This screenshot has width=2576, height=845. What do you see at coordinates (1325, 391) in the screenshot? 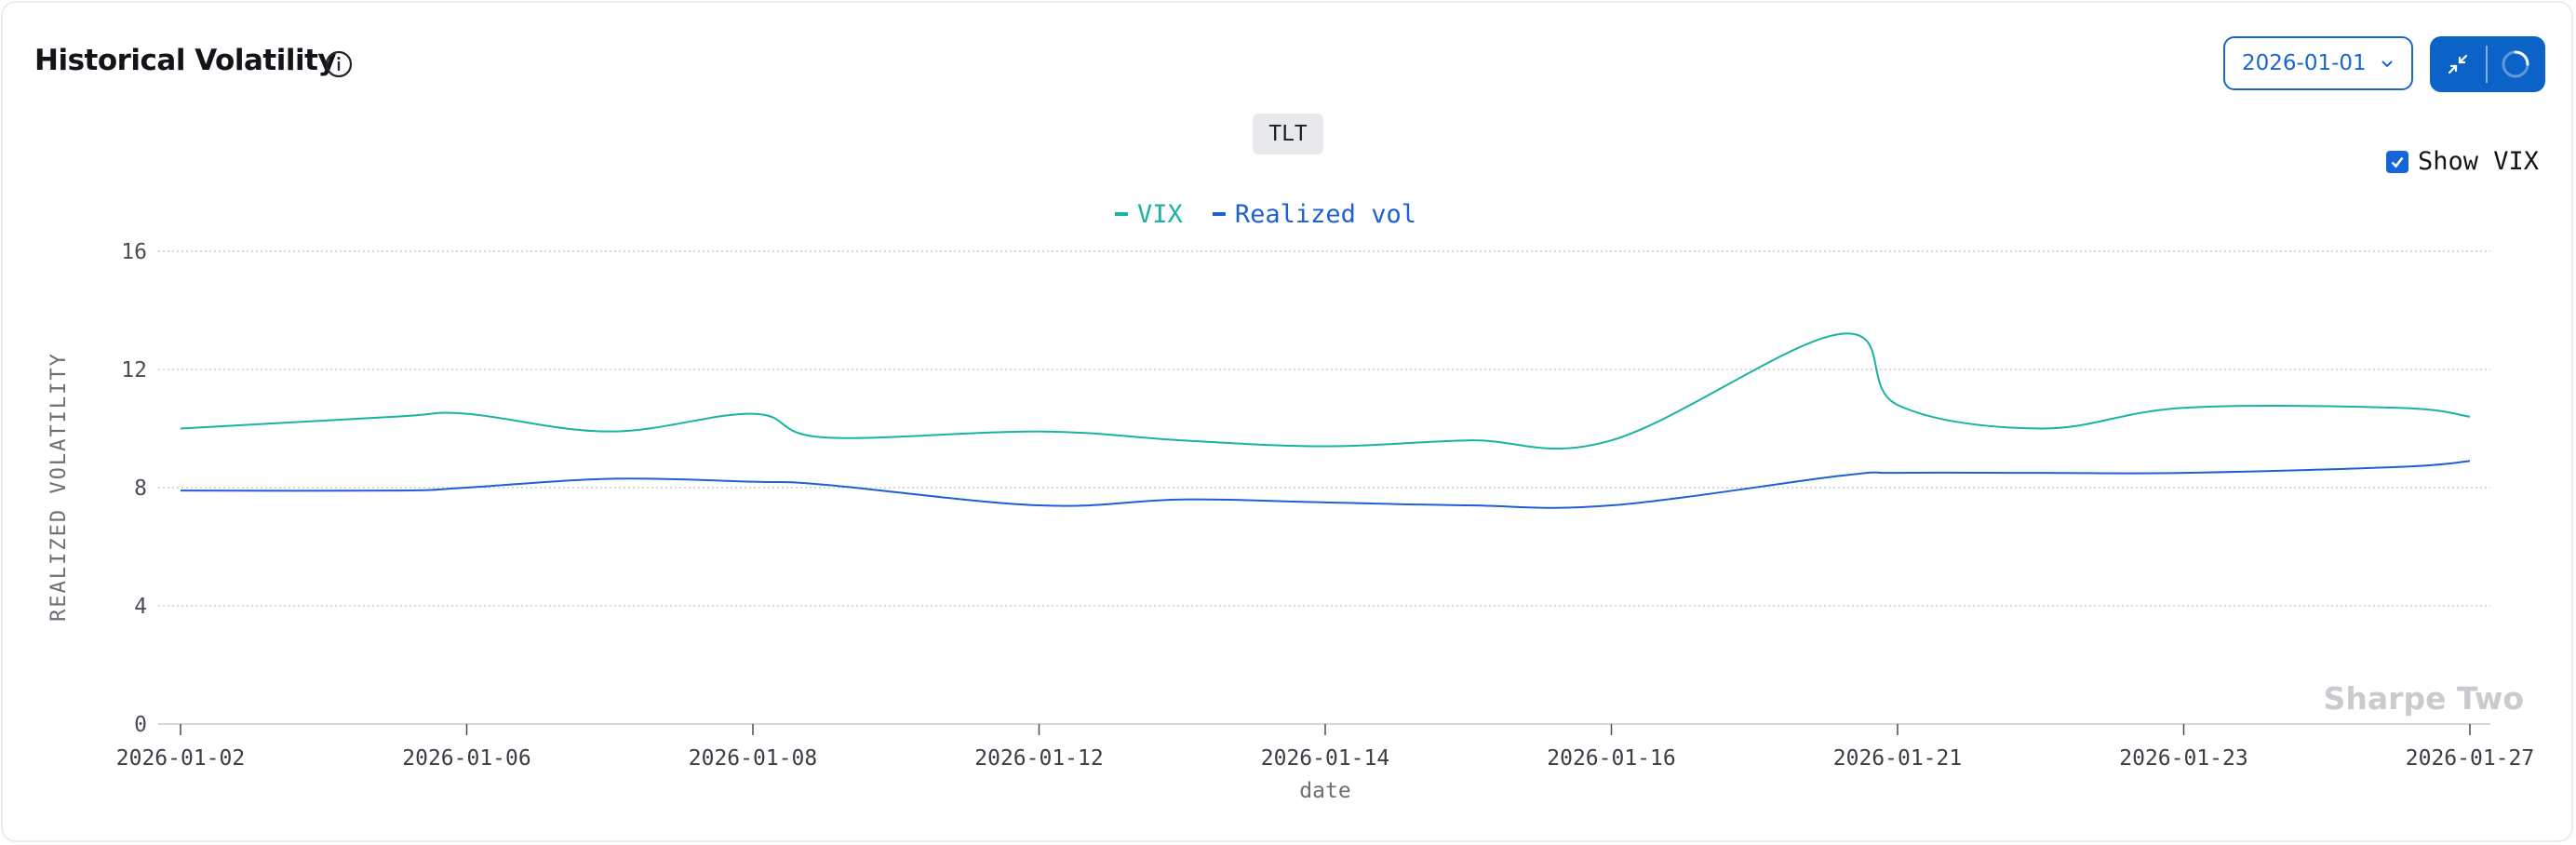
I see `series-line-vix` at bounding box center [1325, 391].